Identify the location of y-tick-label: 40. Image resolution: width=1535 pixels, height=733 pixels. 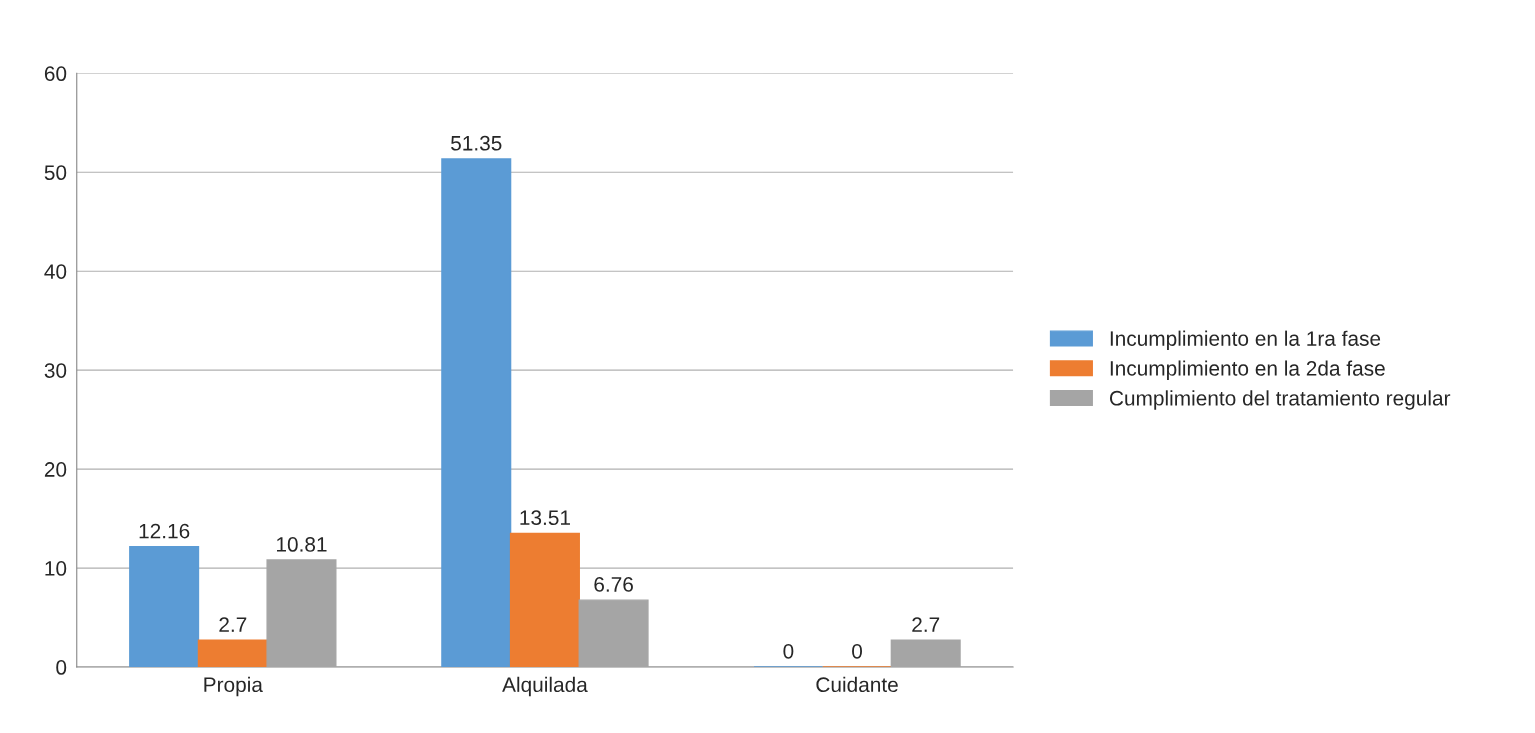
(55, 271).